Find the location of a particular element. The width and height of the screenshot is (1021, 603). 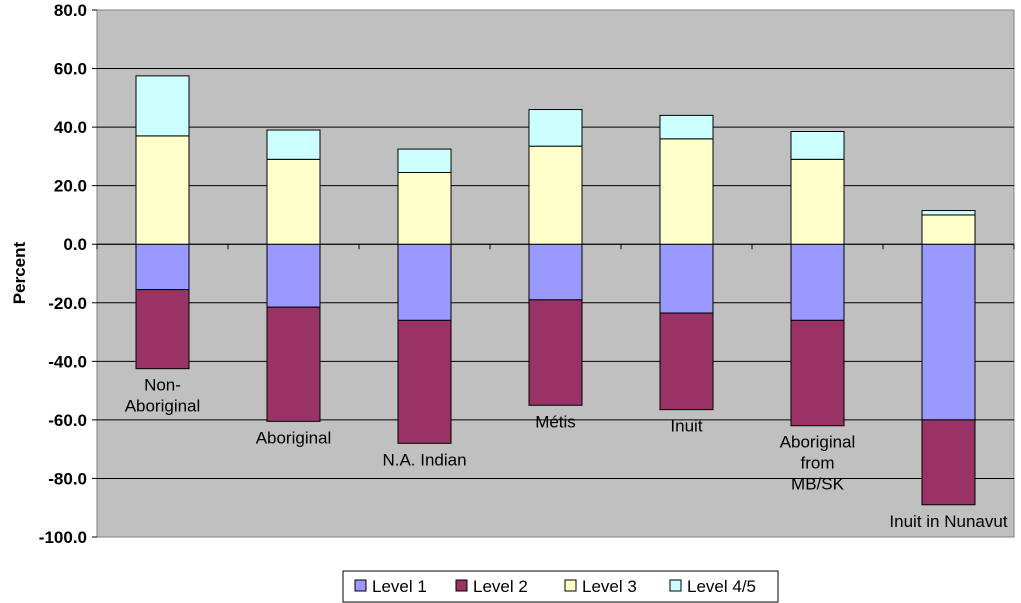

category-label: Métis is located at coordinates (555, 421).